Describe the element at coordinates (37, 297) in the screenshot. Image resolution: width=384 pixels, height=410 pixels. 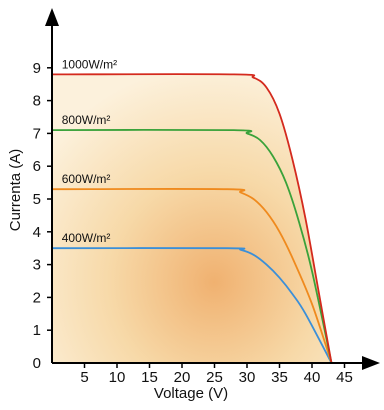
I see `y-tick-label: 2` at that location.